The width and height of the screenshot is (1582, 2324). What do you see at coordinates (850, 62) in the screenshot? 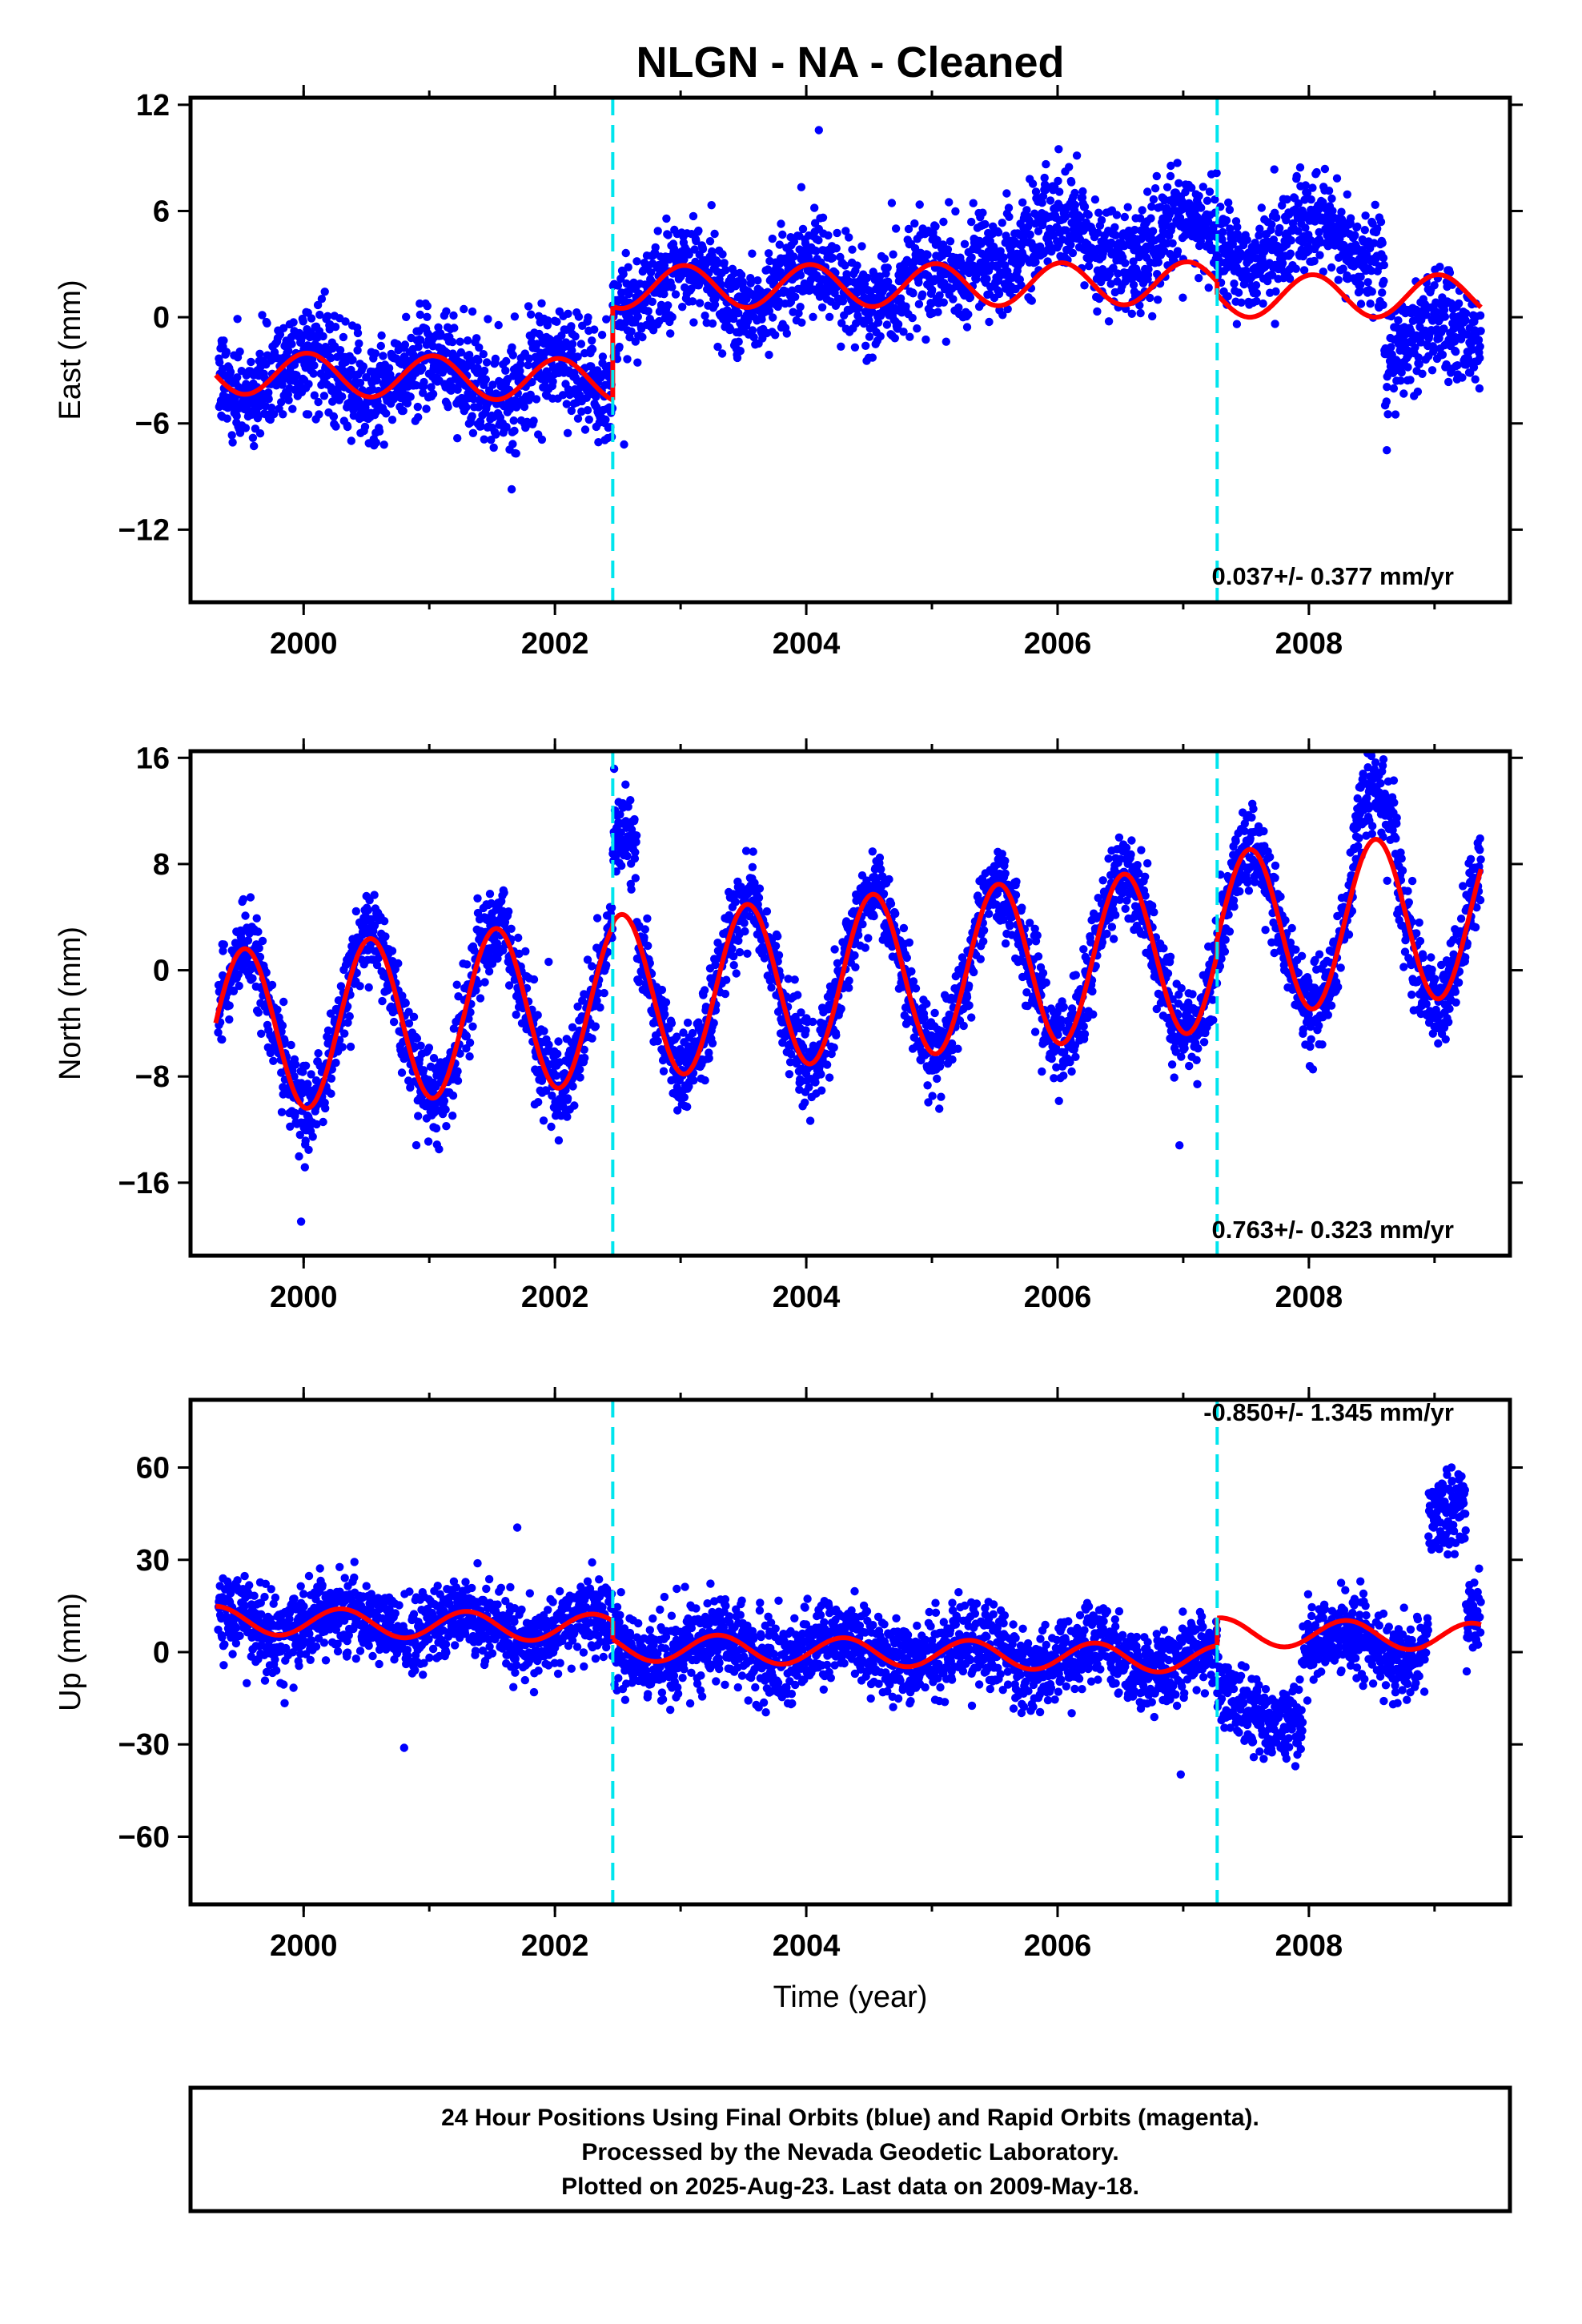
I see `chart-title: NLGN - NA - Cleaned` at bounding box center [850, 62].